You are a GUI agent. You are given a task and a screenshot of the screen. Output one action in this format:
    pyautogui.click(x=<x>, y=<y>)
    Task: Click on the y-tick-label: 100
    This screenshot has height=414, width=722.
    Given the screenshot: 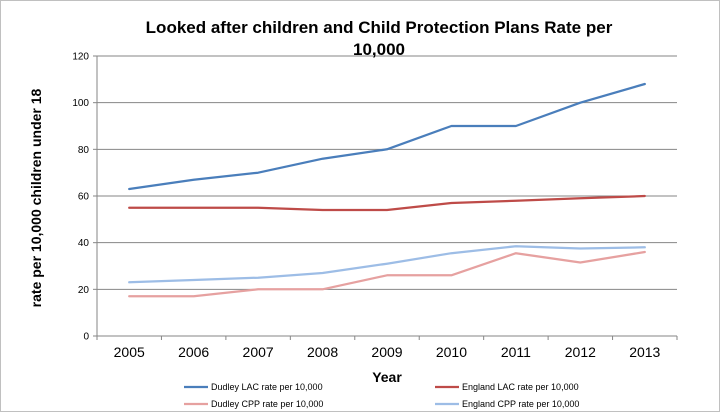 What is the action you would take?
    pyautogui.click(x=80, y=103)
    